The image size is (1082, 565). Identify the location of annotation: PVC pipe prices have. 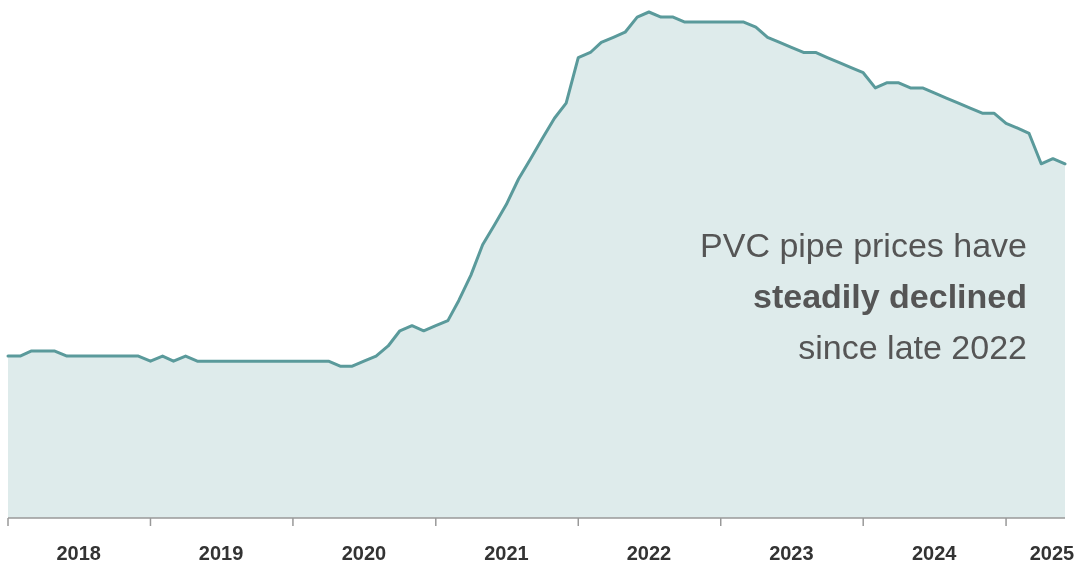
(863, 245).